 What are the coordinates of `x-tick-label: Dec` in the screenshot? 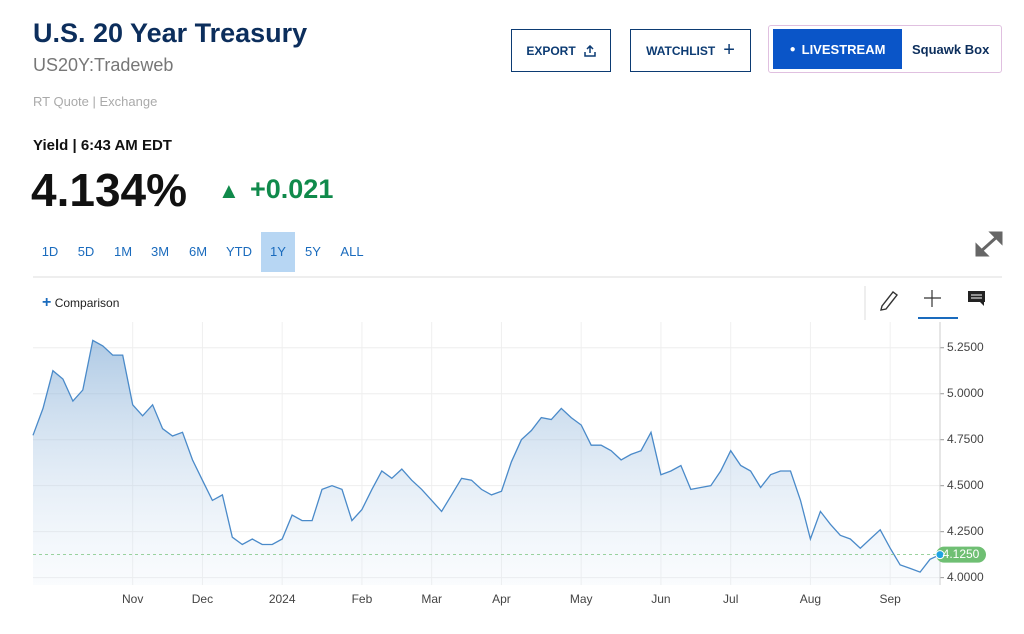 It's located at (202, 599).